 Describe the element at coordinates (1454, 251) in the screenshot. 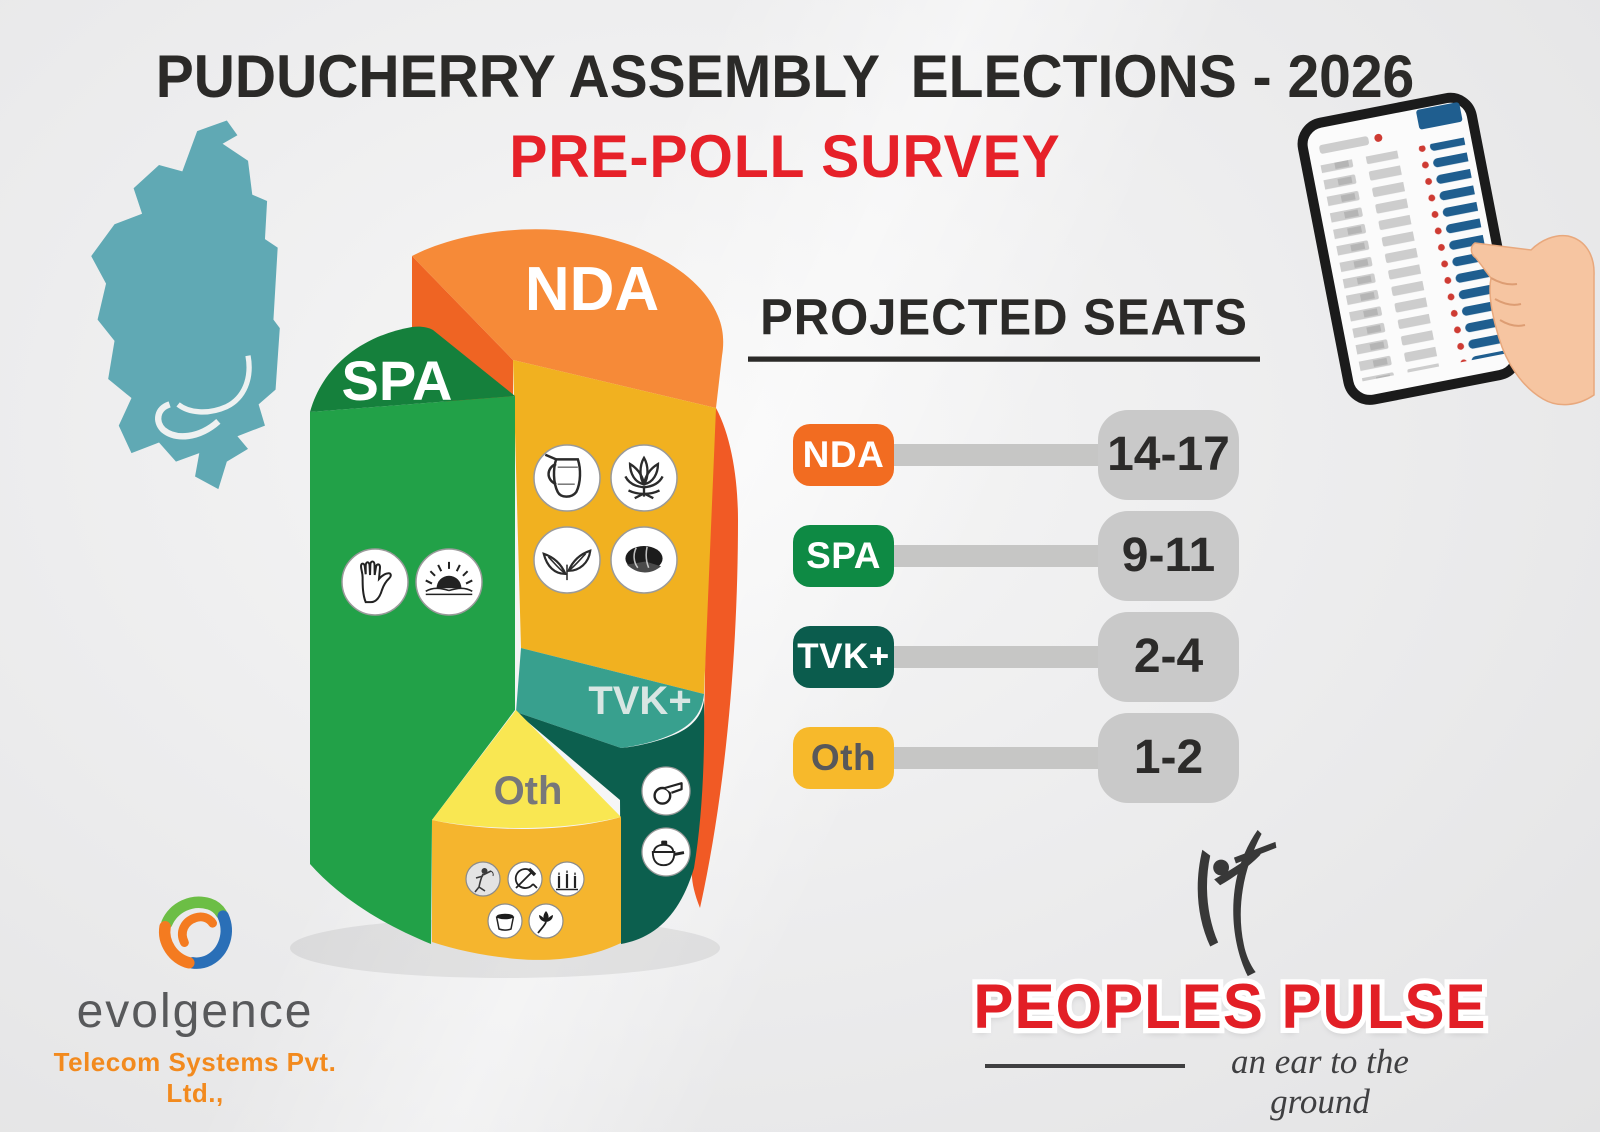

I see `evm-button-column` at that location.